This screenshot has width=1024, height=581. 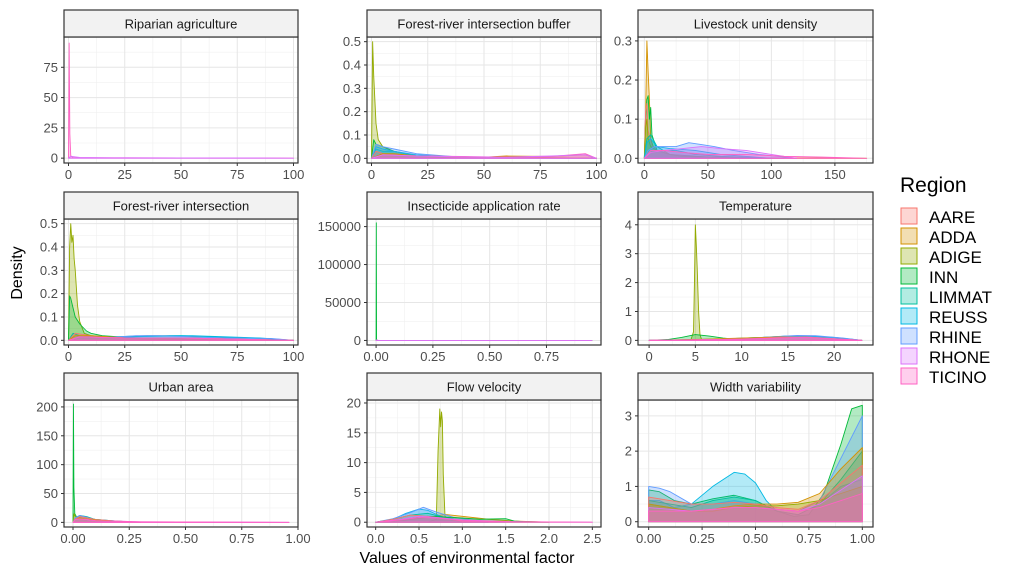 What do you see at coordinates (376, 538) in the screenshot?
I see `x-tick-label: 0.0` at bounding box center [376, 538].